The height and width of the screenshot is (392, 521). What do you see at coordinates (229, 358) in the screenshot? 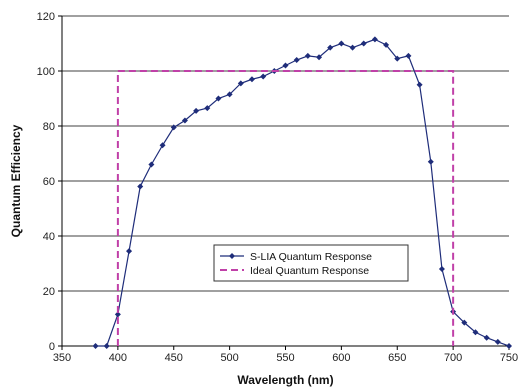
I see `x-tick-label: 500` at bounding box center [229, 358].